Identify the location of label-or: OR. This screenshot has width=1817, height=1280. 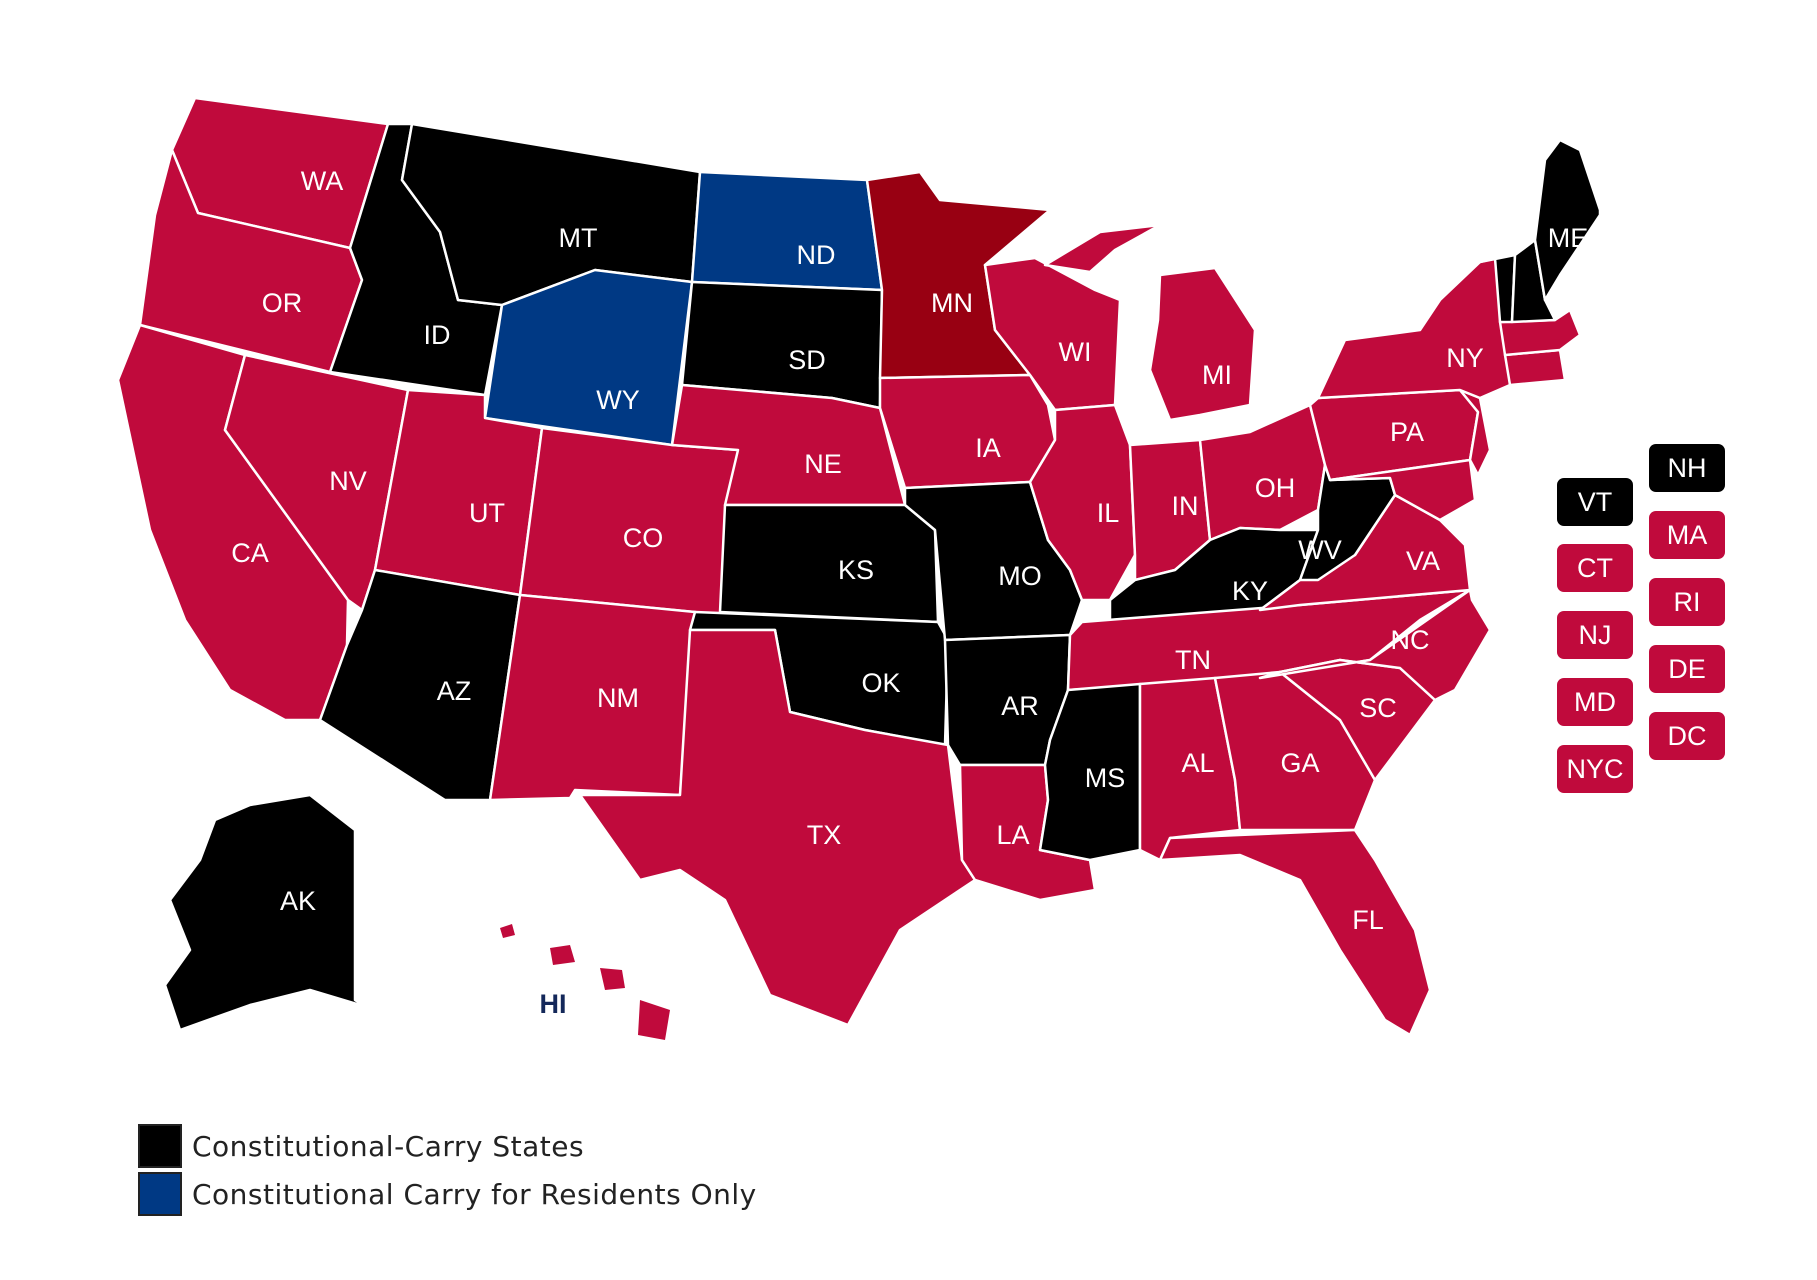
(282, 303).